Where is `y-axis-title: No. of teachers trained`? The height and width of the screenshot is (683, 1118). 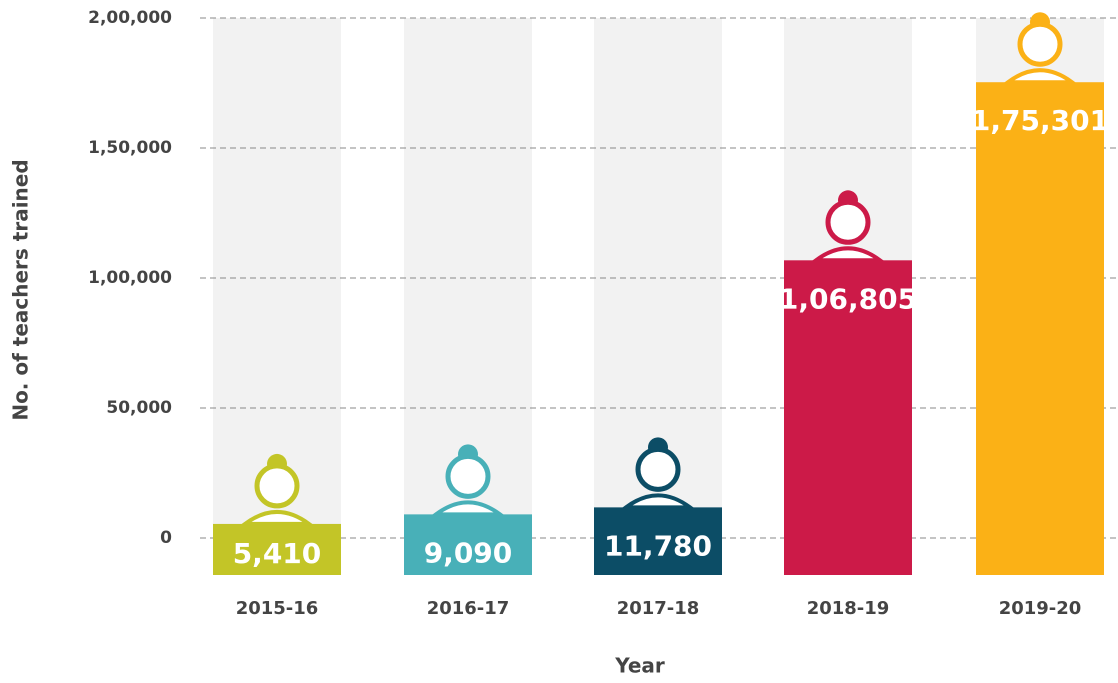 y-axis-title: No. of teachers trained is located at coordinates (21, 289).